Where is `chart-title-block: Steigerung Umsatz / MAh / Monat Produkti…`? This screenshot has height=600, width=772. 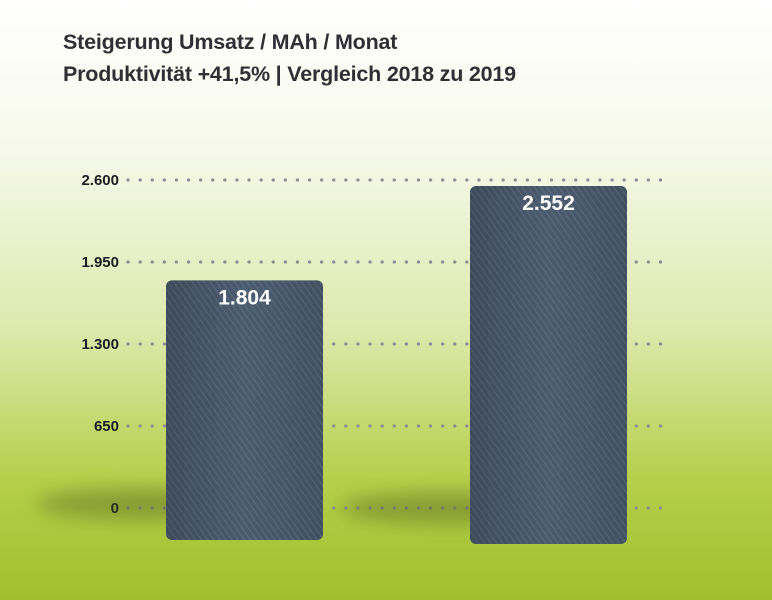 chart-title-block: Steigerung Umsatz / MAh / Monat Produkti… is located at coordinates (289, 58).